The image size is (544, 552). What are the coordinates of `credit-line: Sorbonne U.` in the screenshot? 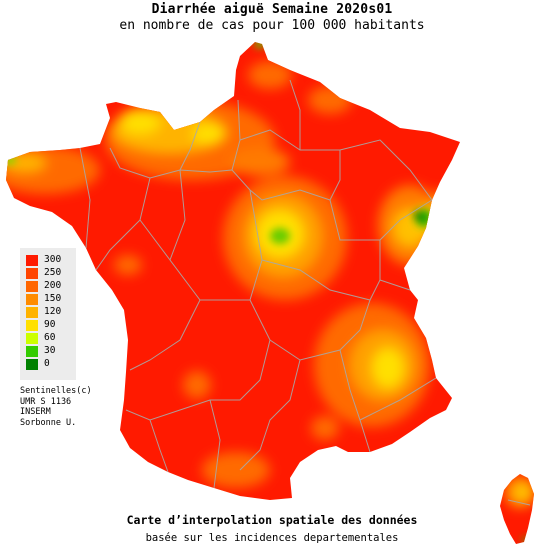 It's located at (48, 422).